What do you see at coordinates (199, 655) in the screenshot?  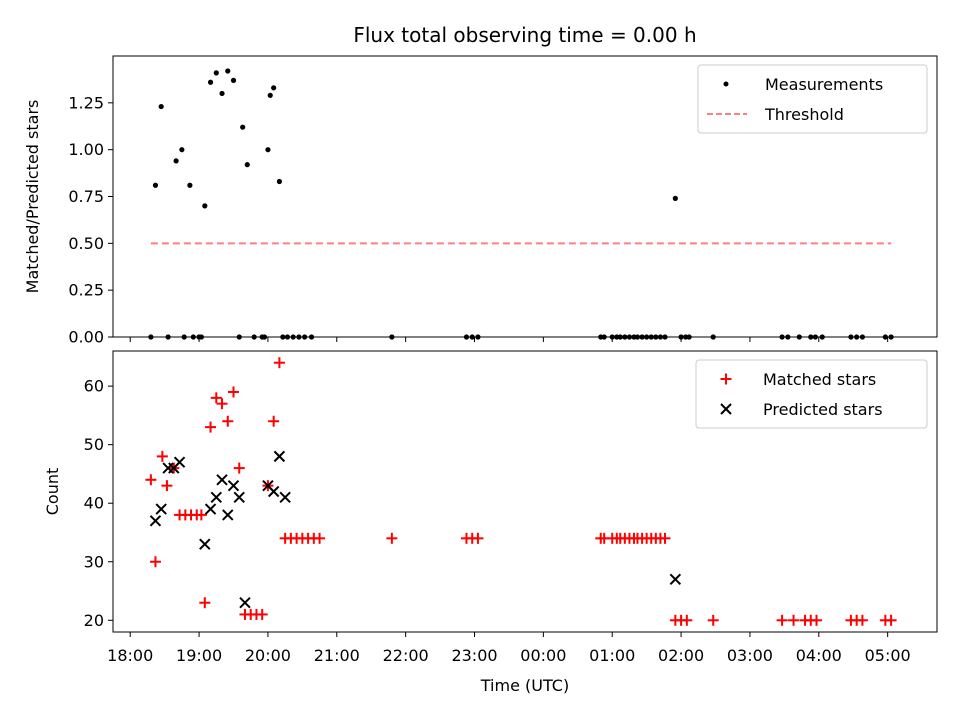 I see `x-tick-label: 19:00` at bounding box center [199, 655].